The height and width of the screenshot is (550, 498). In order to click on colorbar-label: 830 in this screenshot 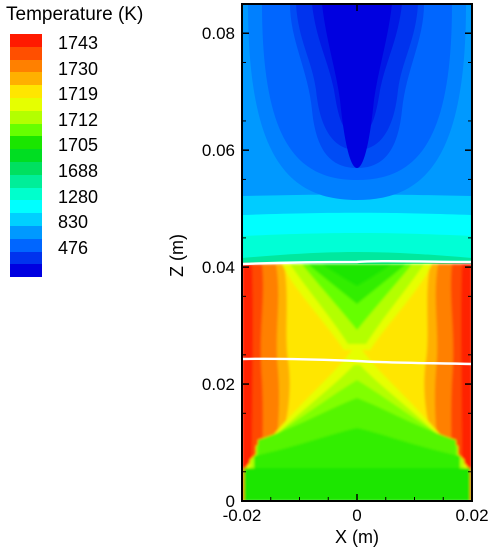, I will do `click(73, 222)`.